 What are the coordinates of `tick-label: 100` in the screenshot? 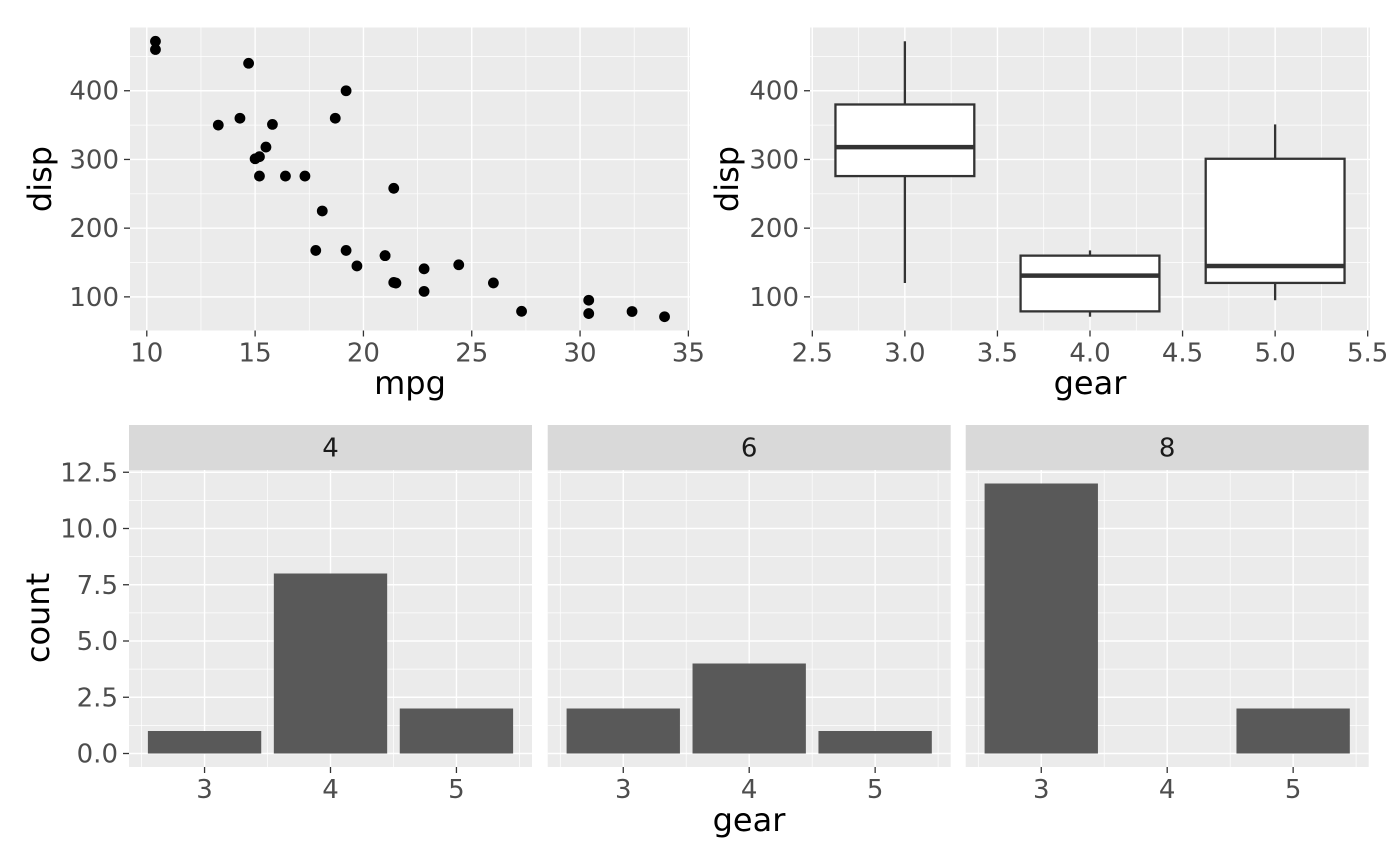 It's located at (774, 298).